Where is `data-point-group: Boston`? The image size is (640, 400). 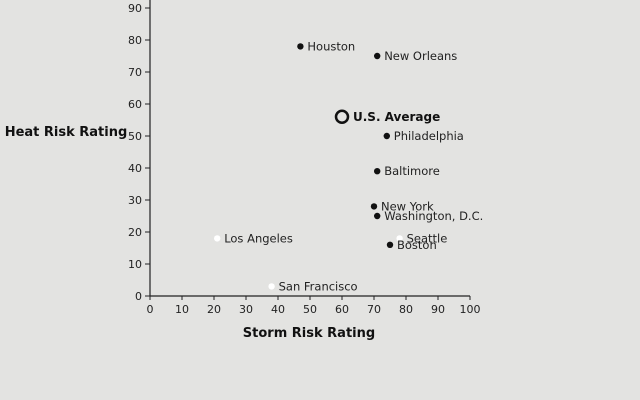 data-point-group: Boston is located at coordinates (411, 245).